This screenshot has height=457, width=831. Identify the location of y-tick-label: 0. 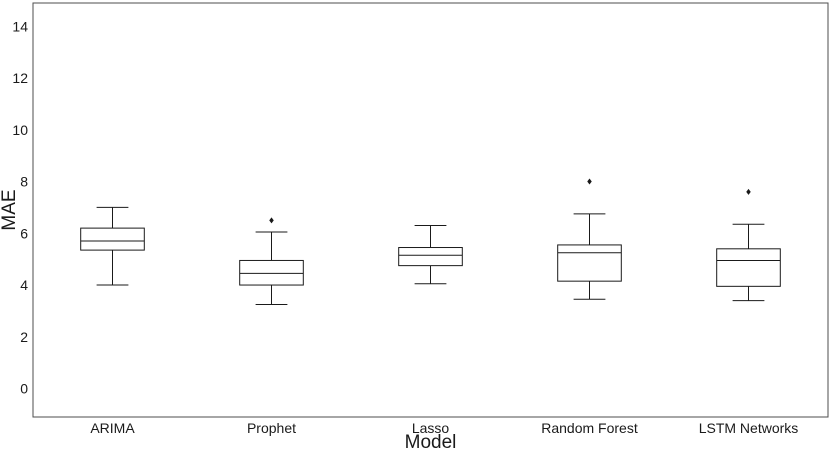
(24, 389).